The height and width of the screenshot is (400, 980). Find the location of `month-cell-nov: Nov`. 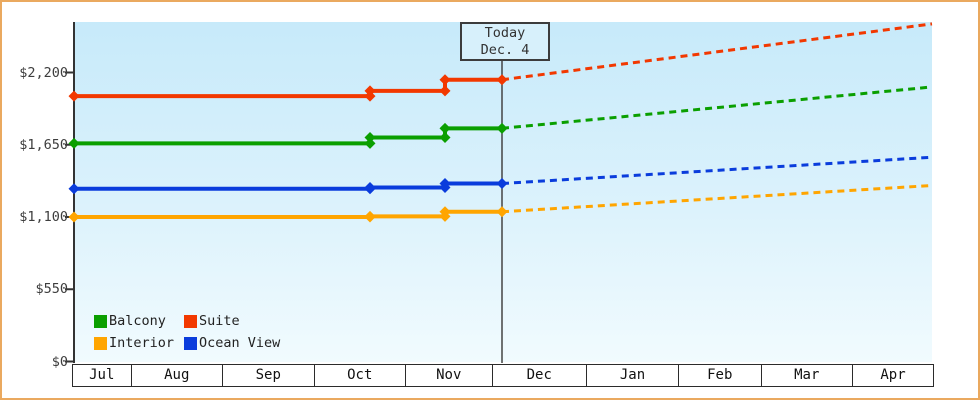

month-cell-nov: Nov is located at coordinates (449, 375).